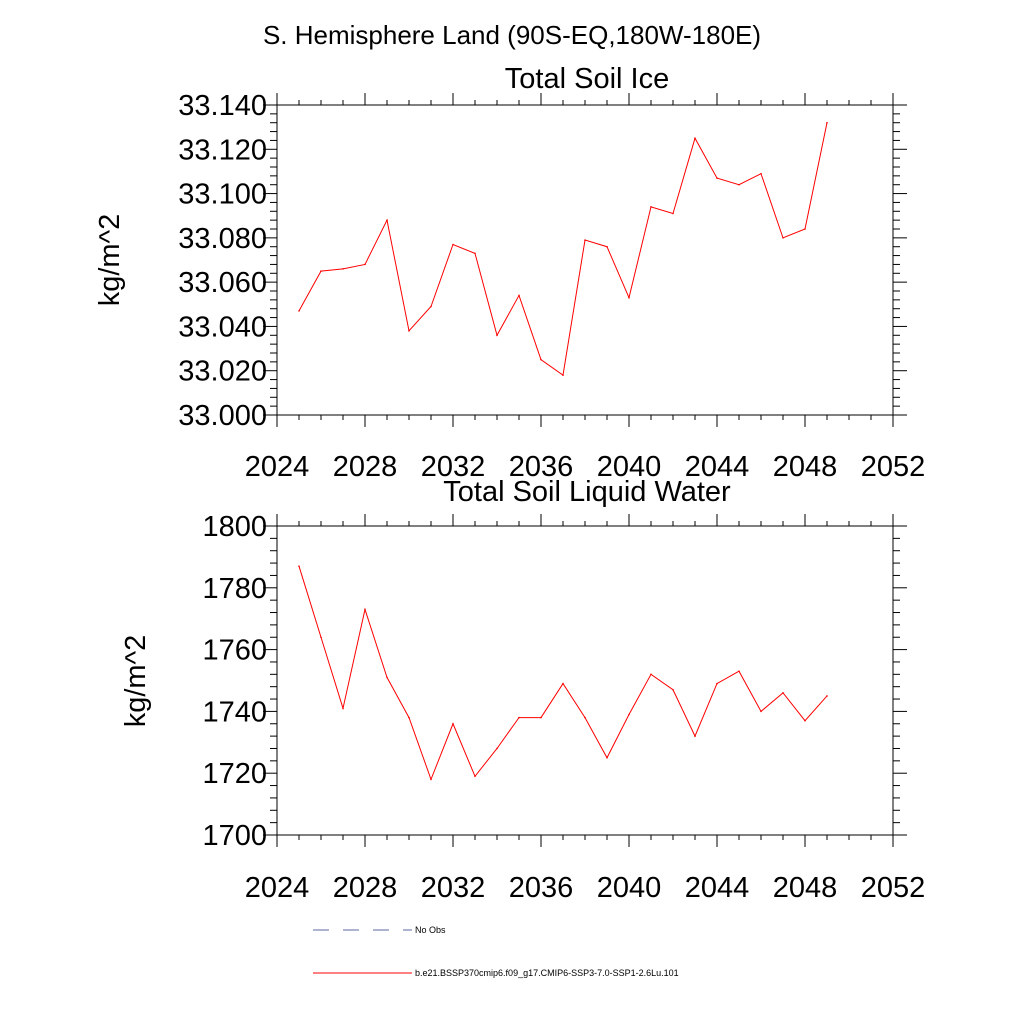  Describe the element at coordinates (234, 589) in the screenshot. I see `y-tick-label: 1780` at that location.